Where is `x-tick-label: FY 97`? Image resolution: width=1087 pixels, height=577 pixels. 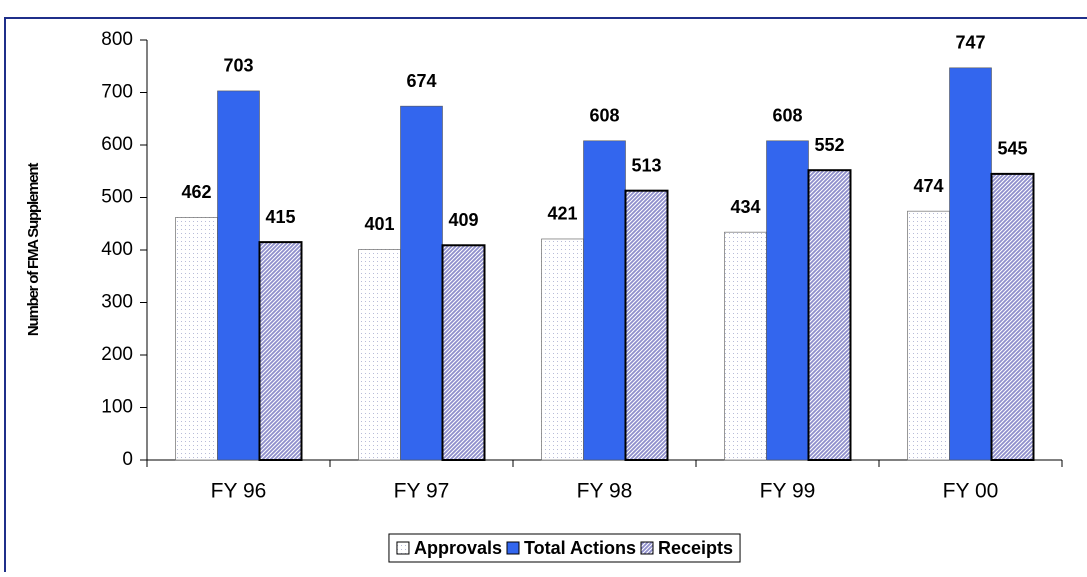 x-tick-label: FY 97 is located at coordinates (422, 491).